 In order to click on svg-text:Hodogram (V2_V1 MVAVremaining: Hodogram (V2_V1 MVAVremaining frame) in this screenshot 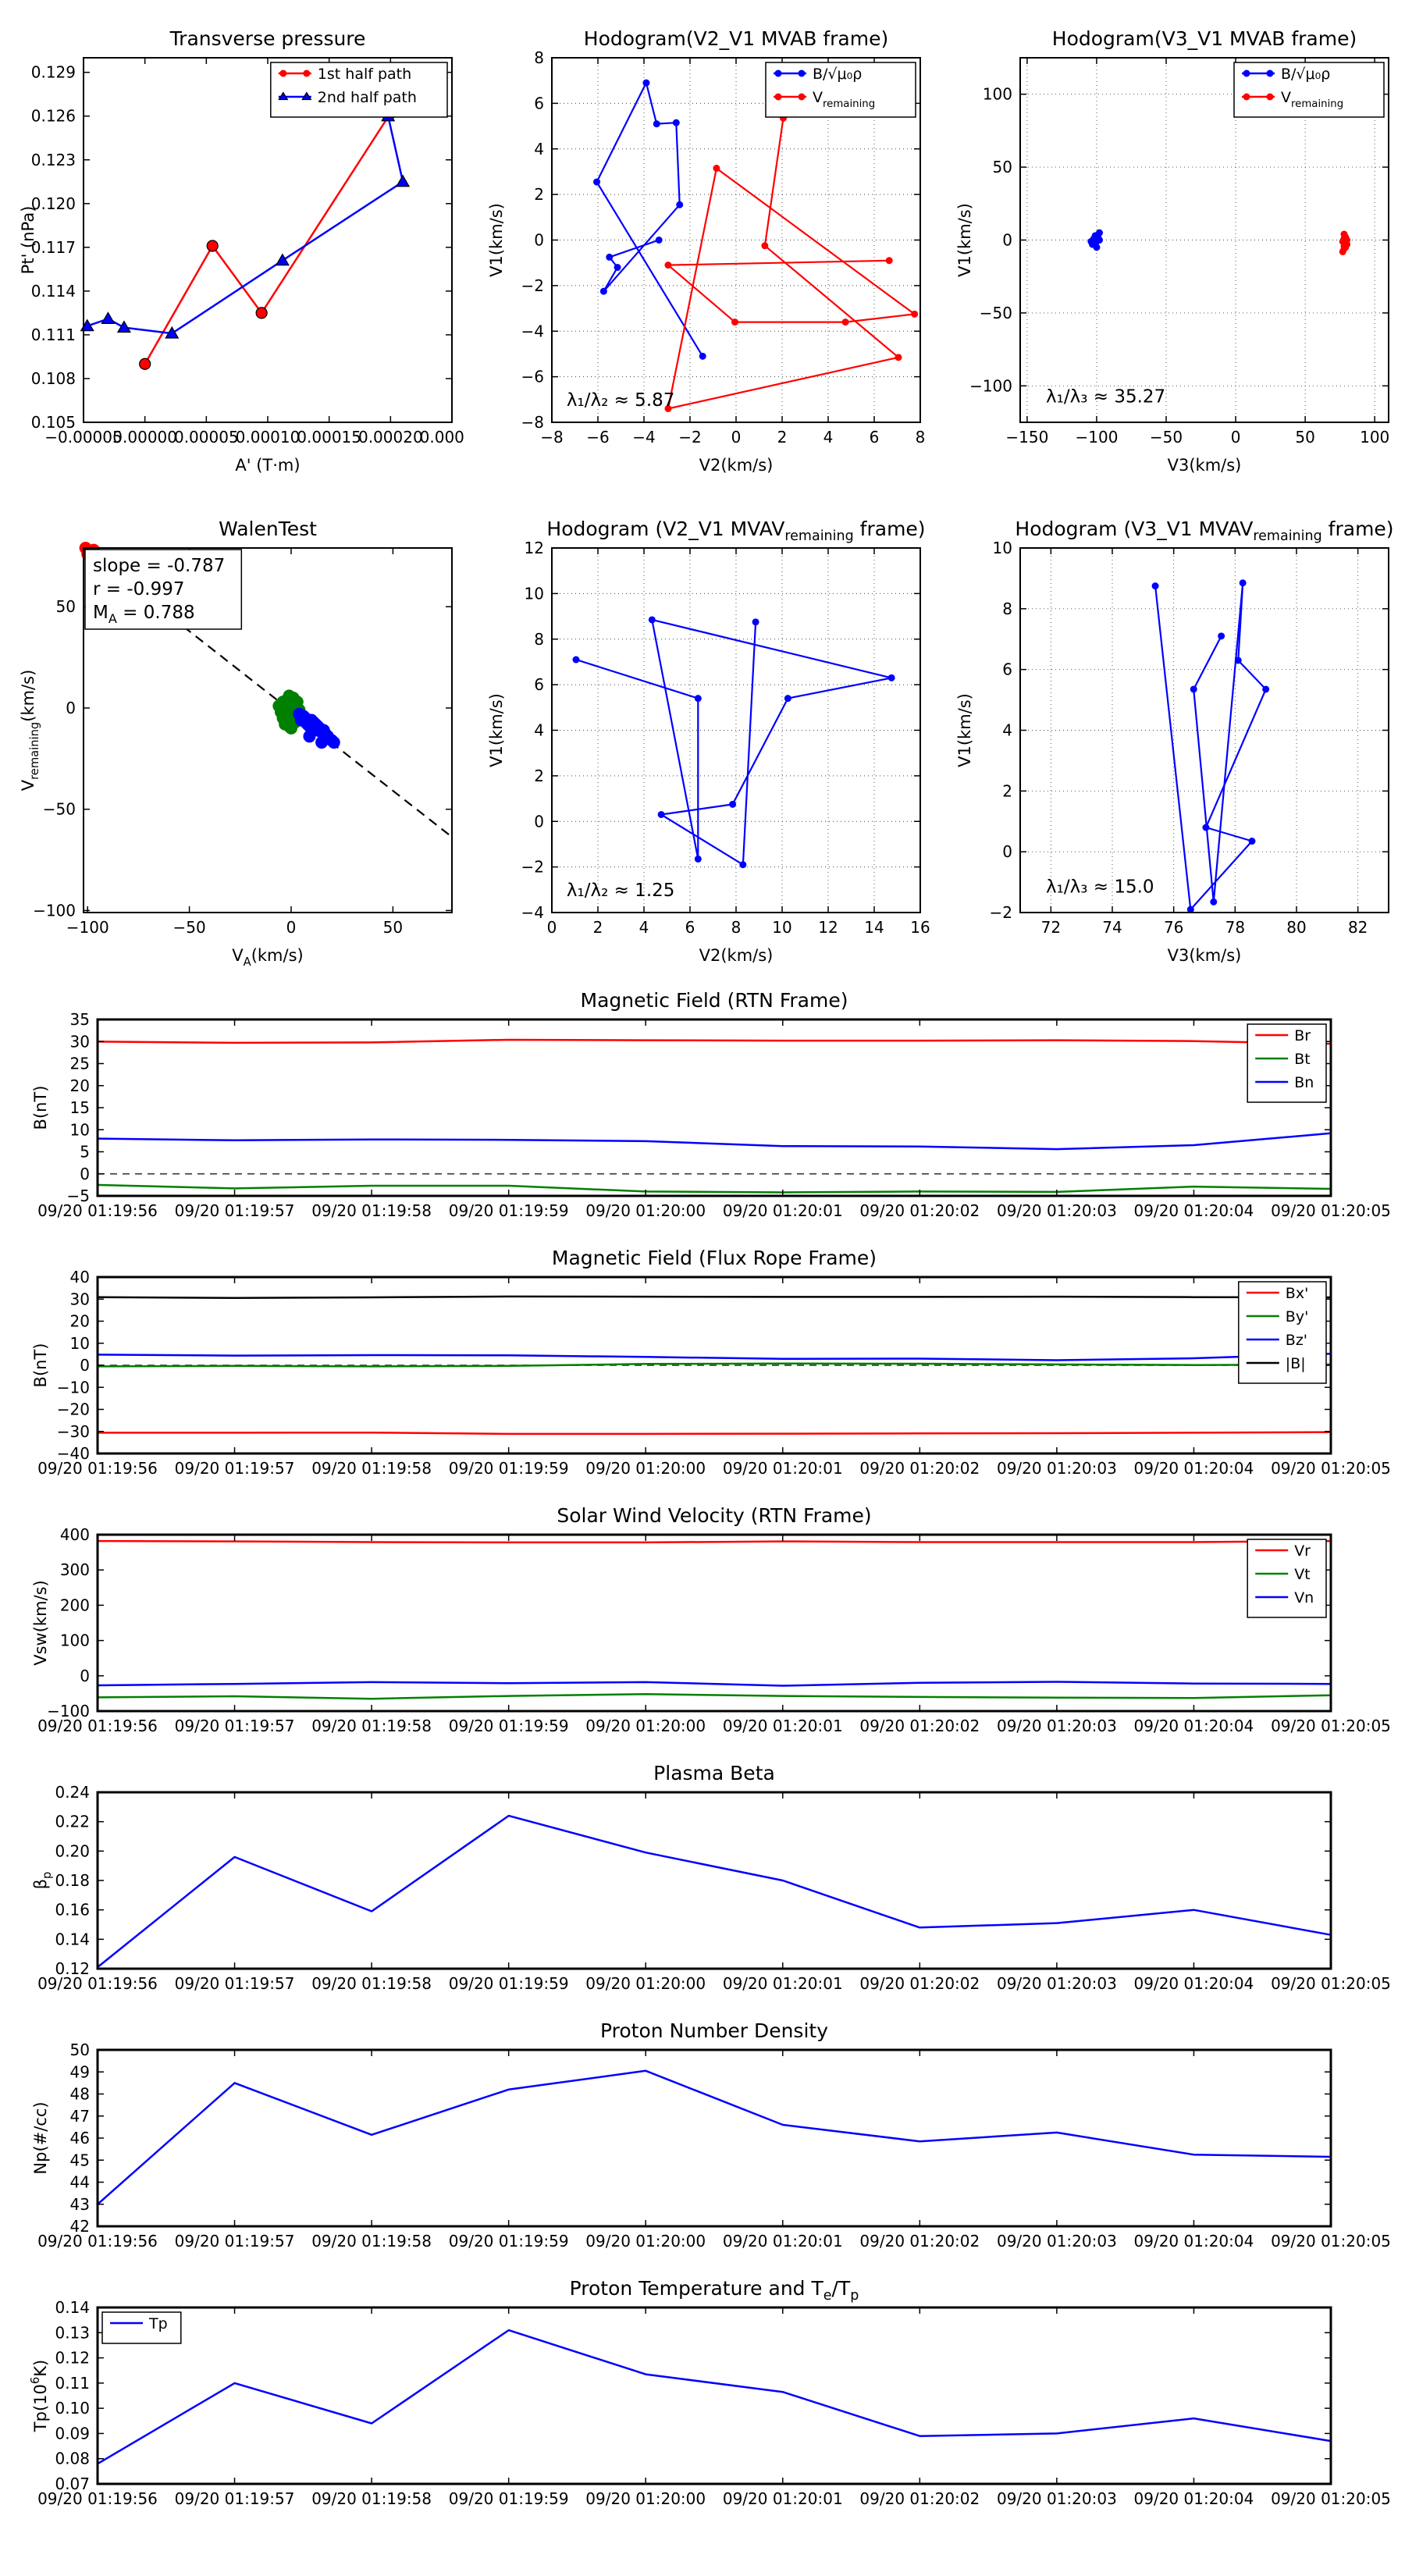, I will do `click(736, 531)`.